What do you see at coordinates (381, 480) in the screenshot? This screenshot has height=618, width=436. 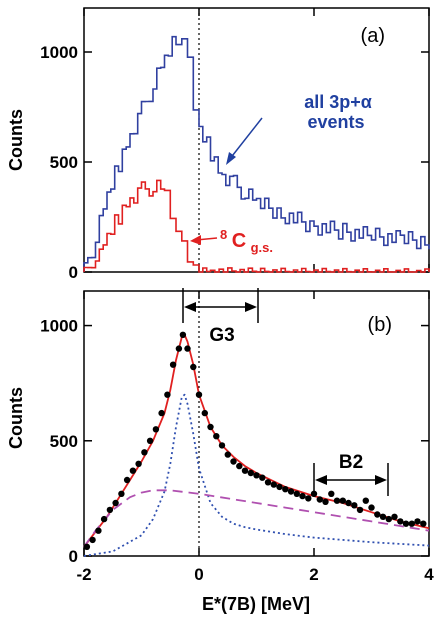 I see `b2-arrowhead-right` at bounding box center [381, 480].